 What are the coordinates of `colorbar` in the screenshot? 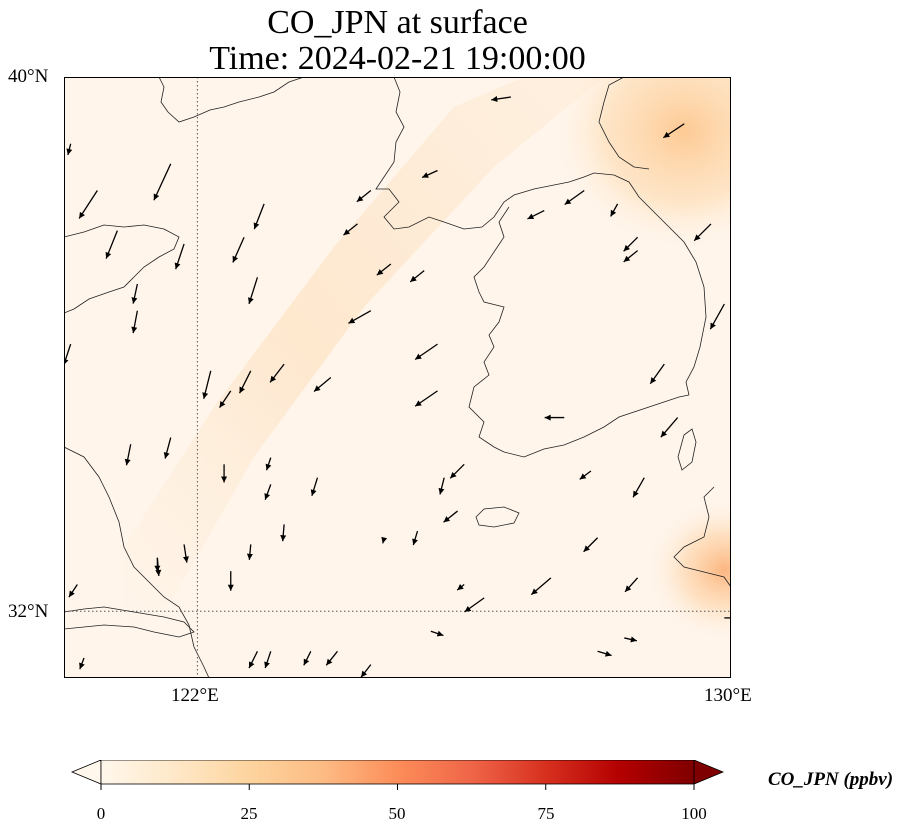 It's located at (397, 775).